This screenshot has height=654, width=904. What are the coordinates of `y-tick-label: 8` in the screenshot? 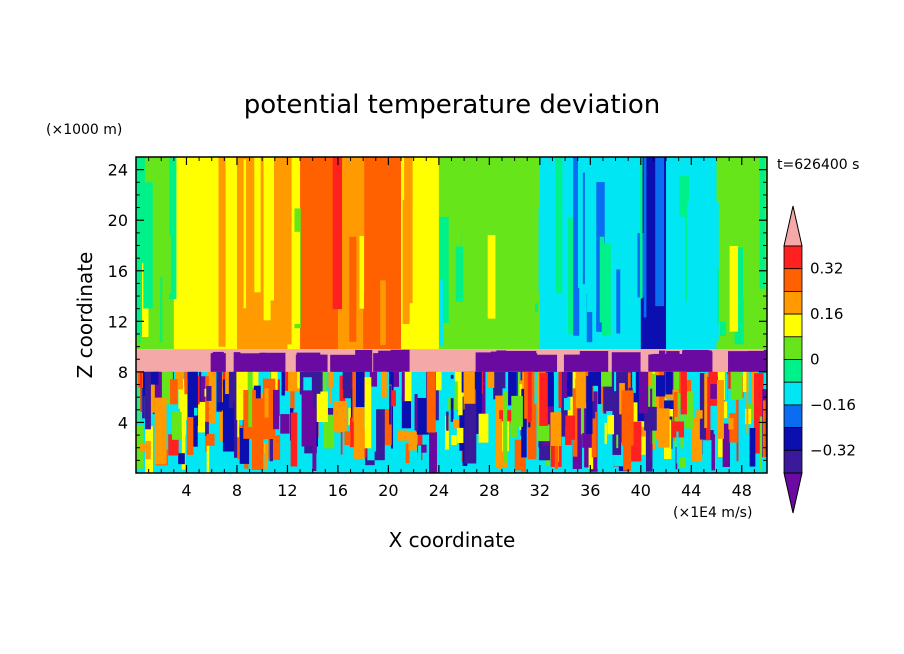 It's located at (123, 372).